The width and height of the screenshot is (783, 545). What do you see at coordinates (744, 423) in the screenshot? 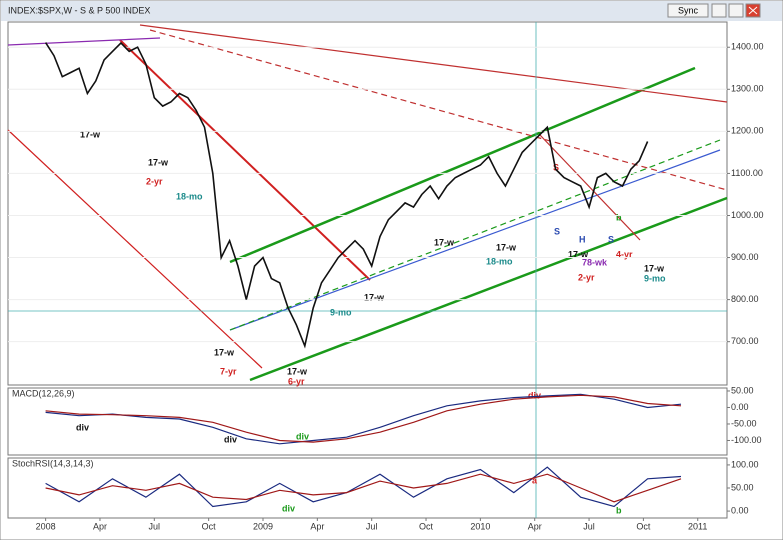
I see `y-tick-label: -50.00` at bounding box center [744, 423].